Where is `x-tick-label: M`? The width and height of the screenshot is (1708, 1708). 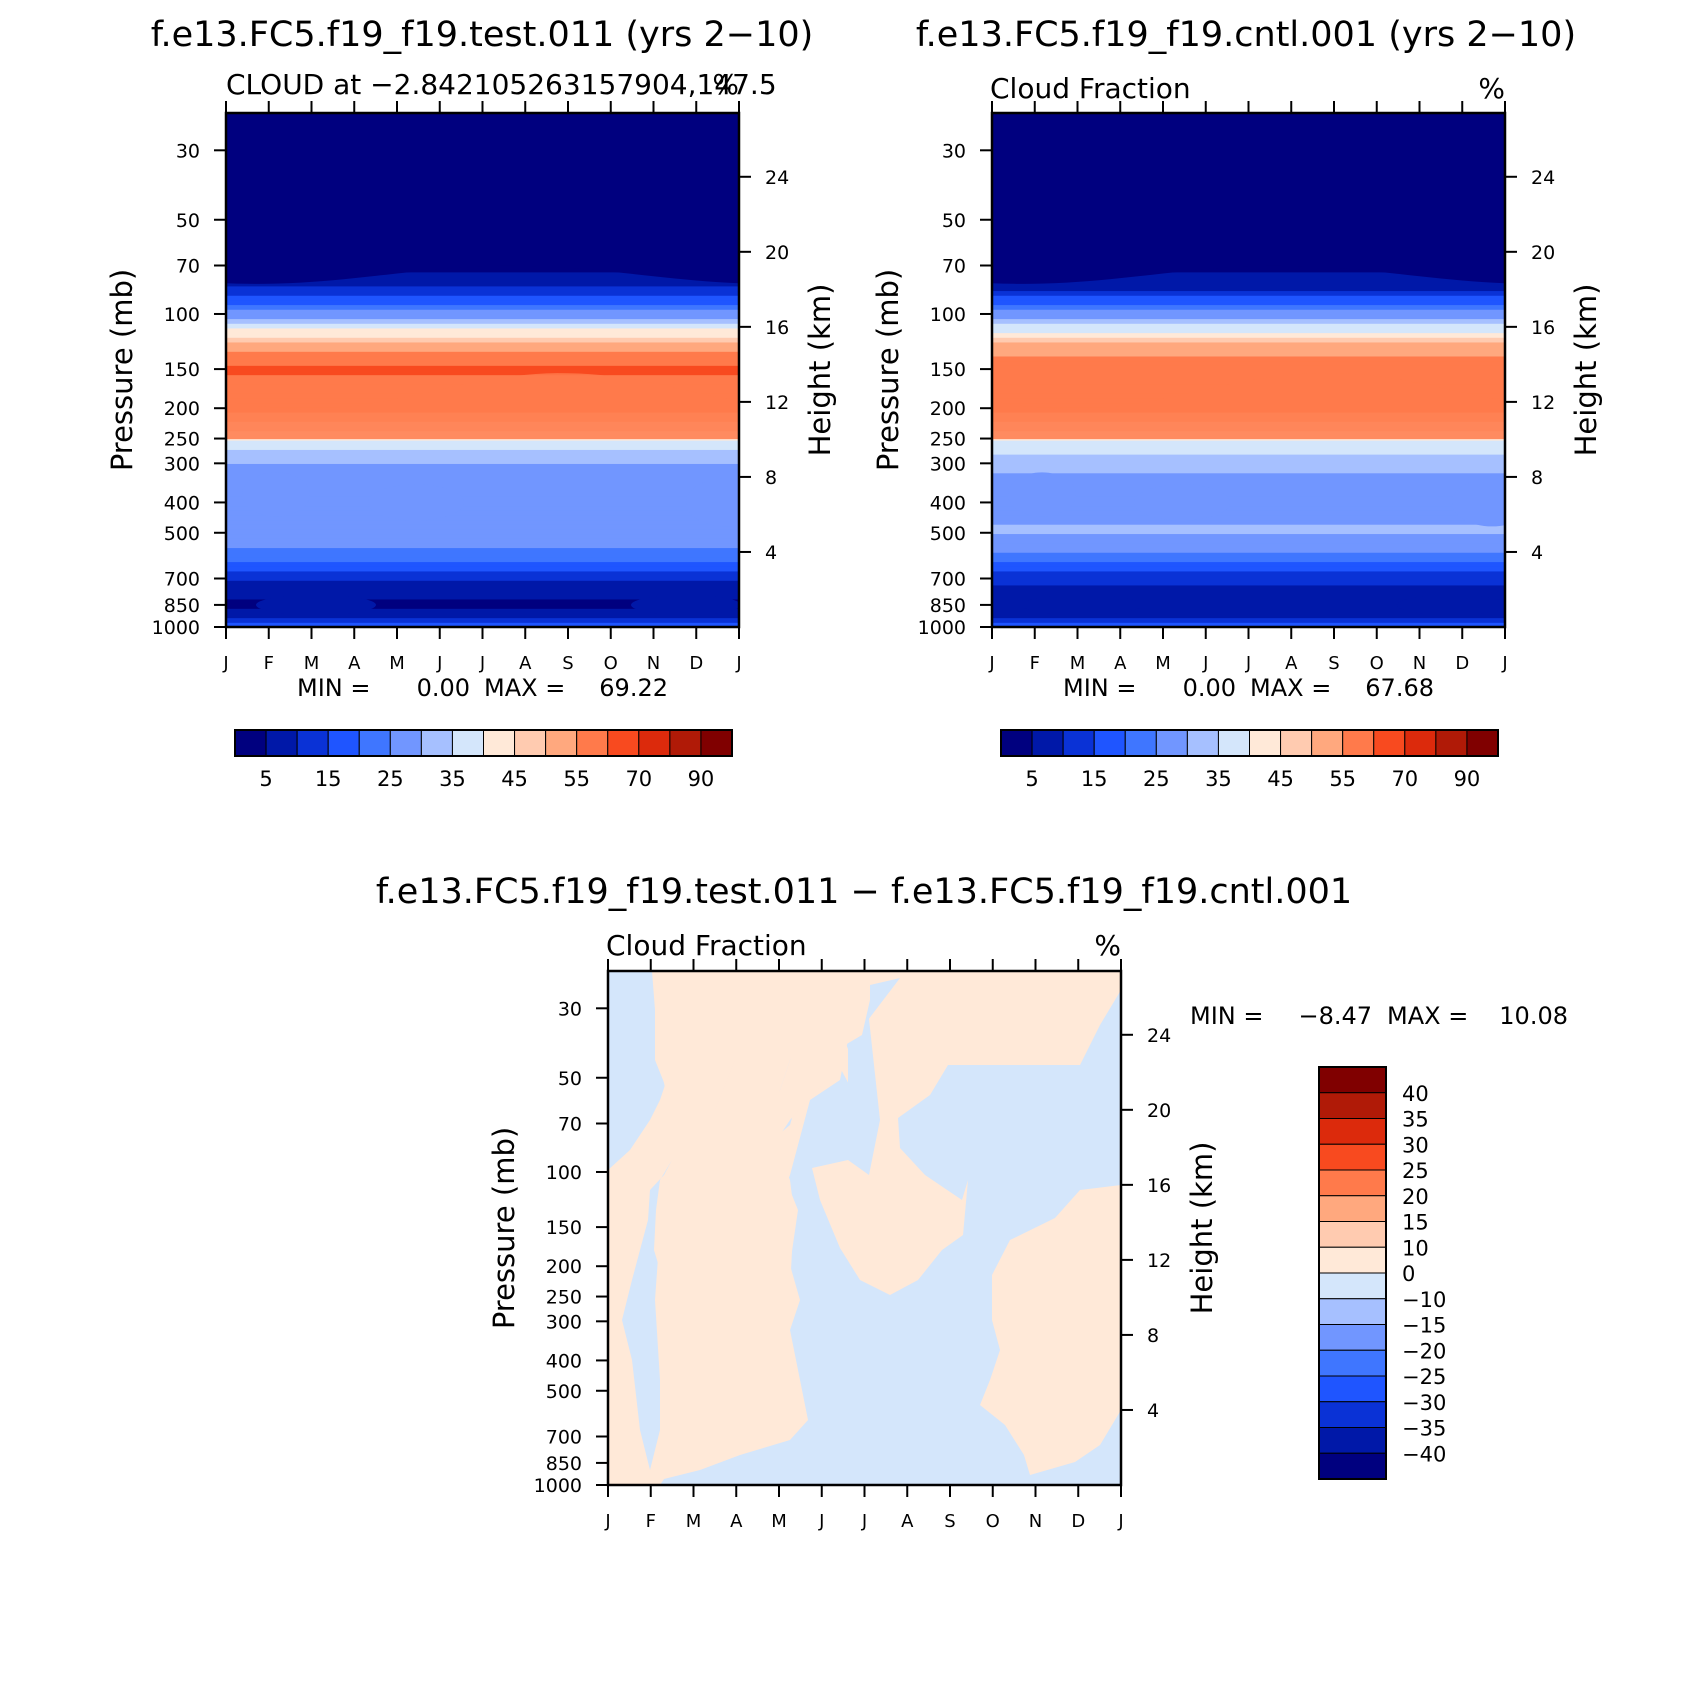
x-tick-label: M is located at coordinates (1163, 663).